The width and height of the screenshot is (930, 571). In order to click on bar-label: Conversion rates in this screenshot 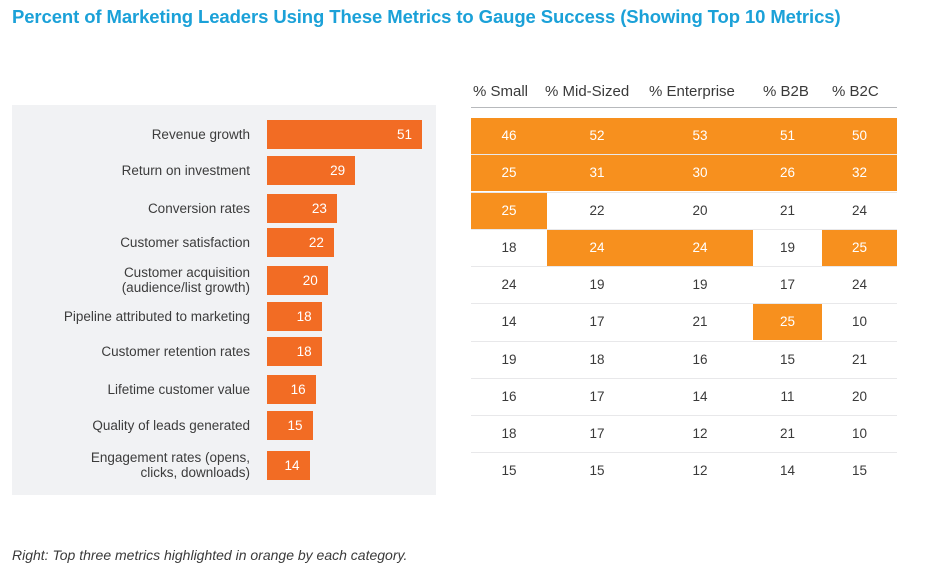, I will do `click(199, 208)`.